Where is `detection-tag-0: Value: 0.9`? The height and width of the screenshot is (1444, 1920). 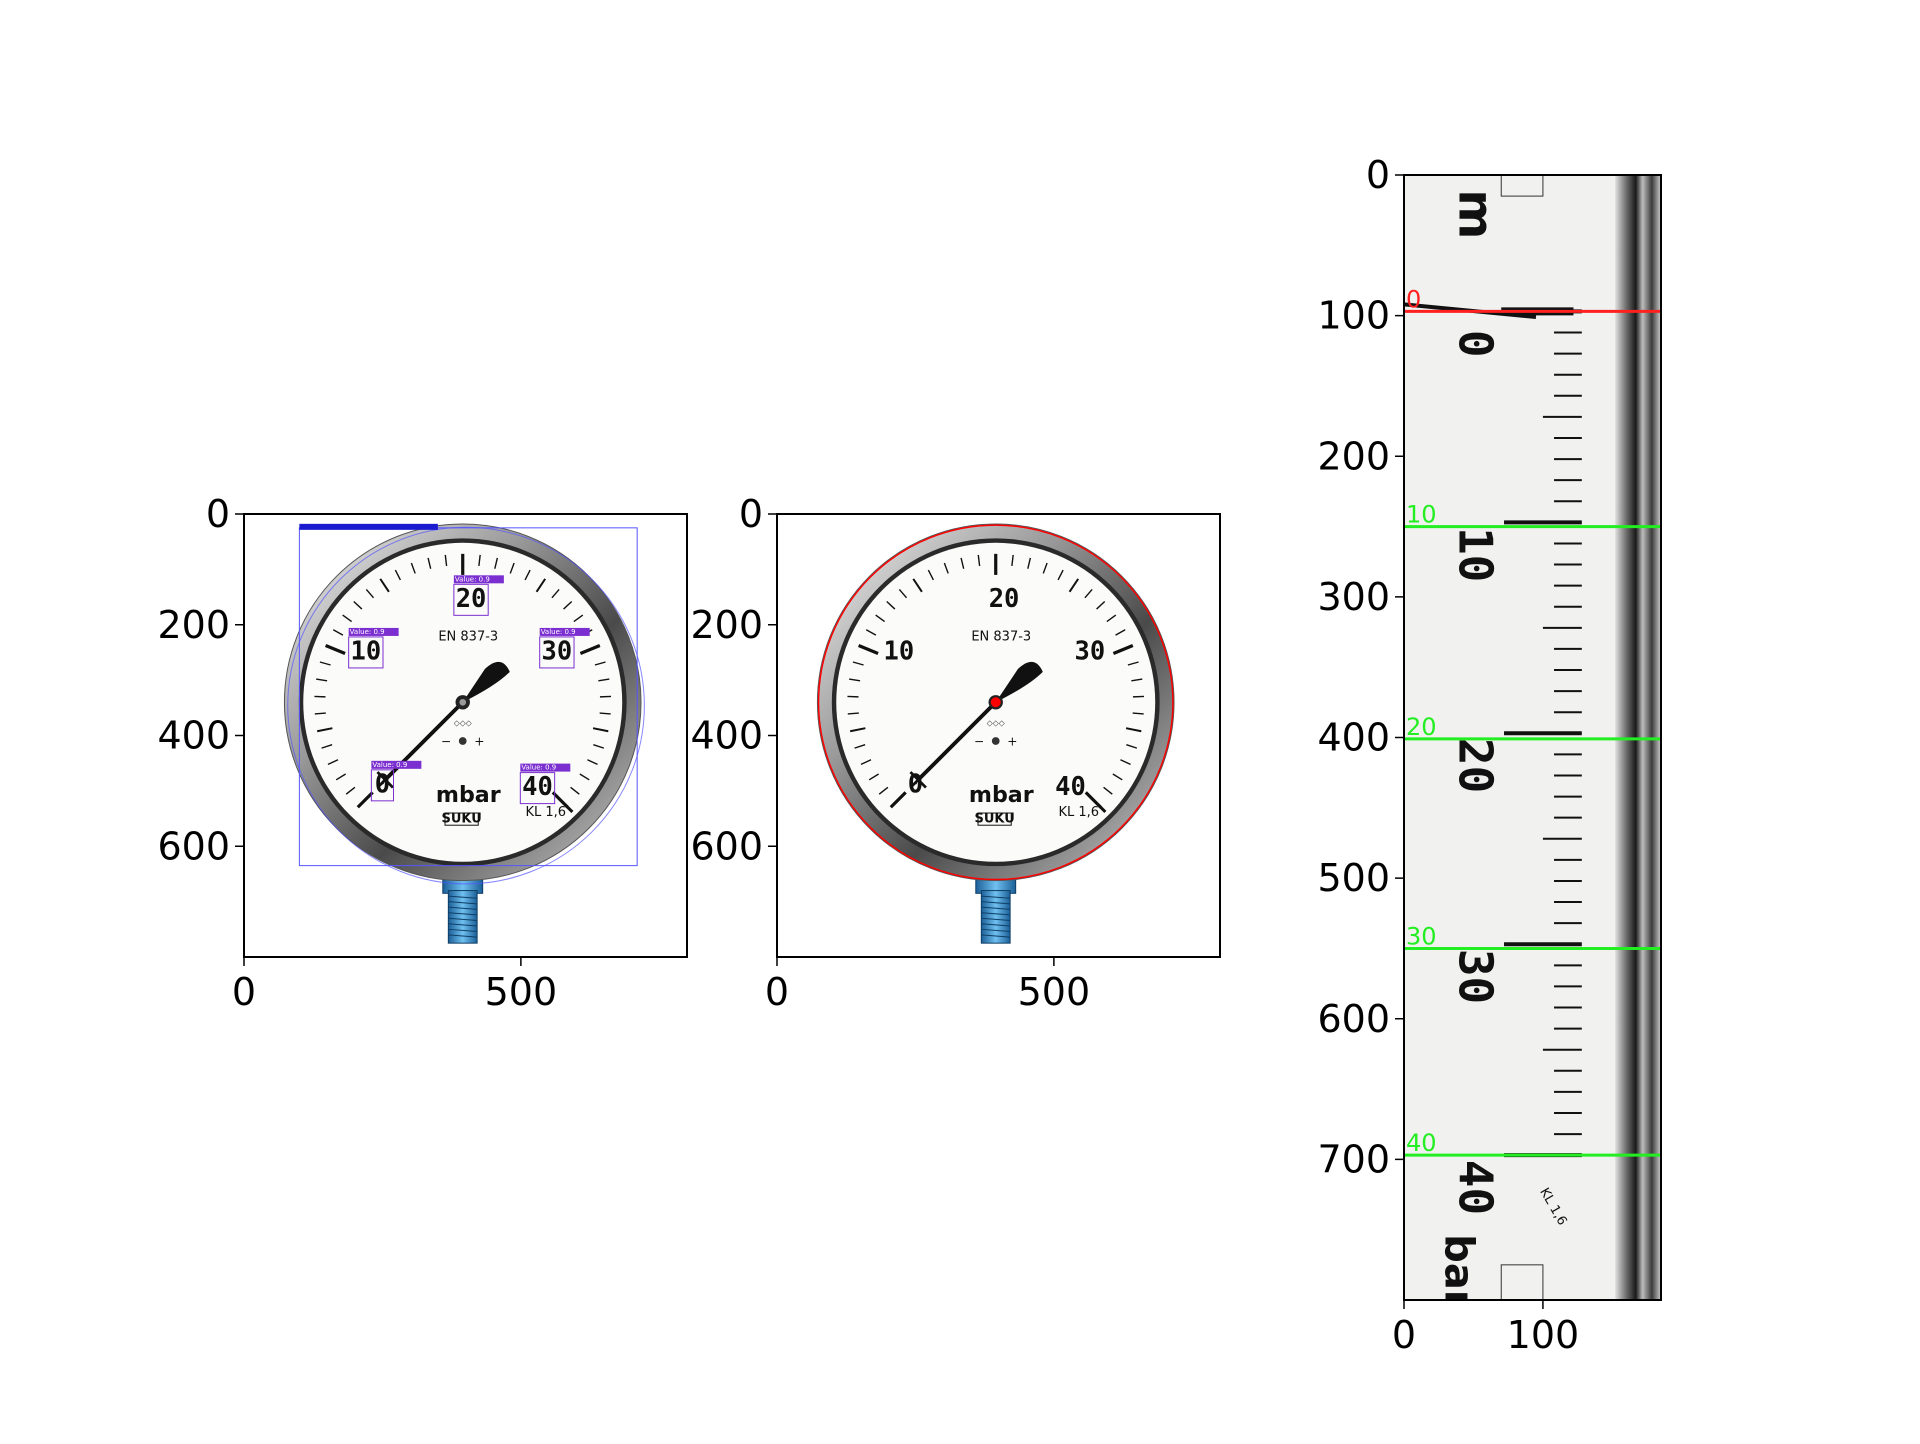 detection-tag-0: Value: 0.9 is located at coordinates (389, 765).